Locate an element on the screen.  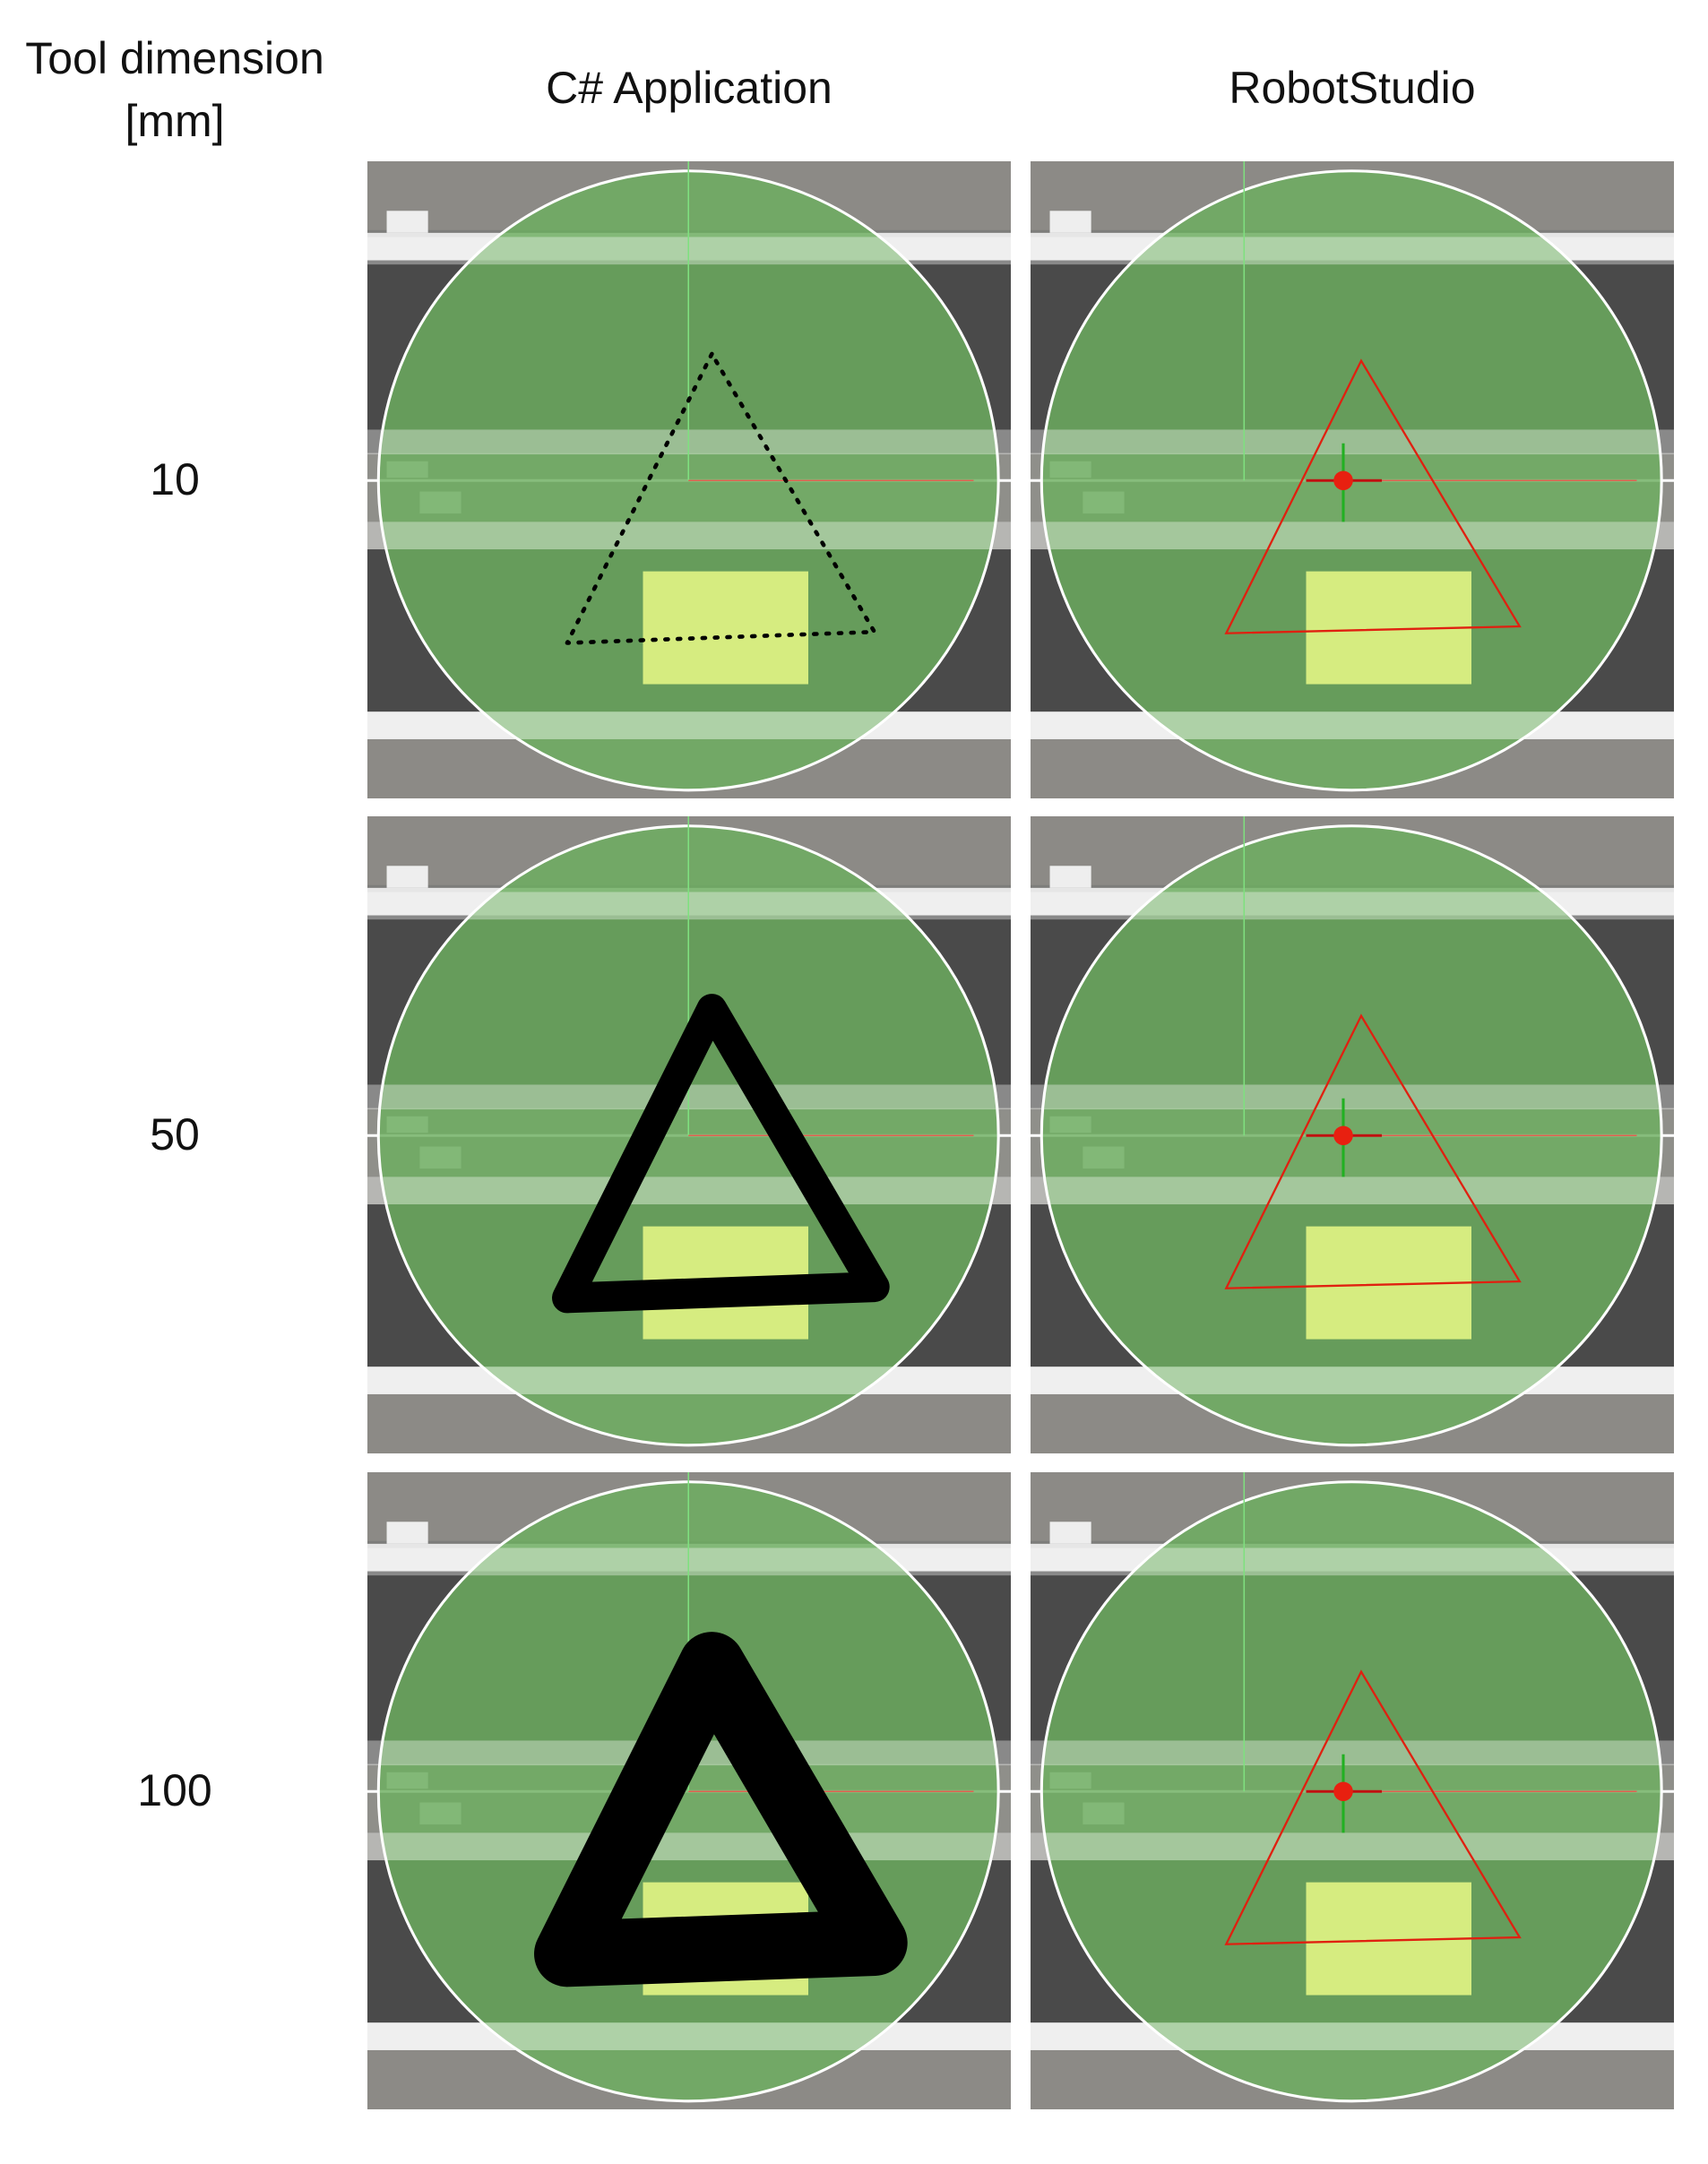
row-label: 100 is located at coordinates (174, 1790).